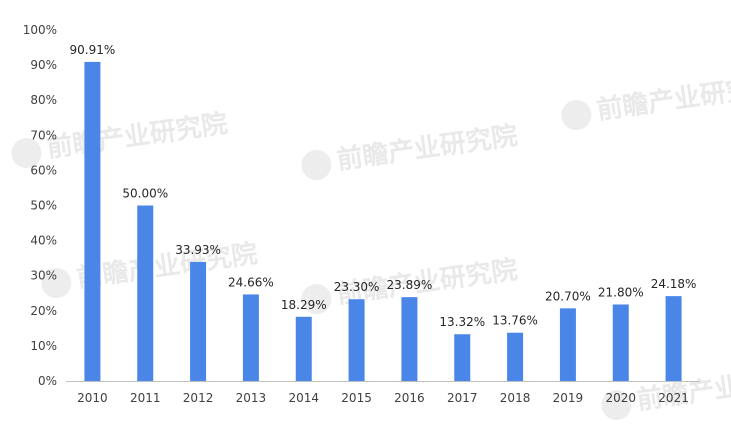  I want to click on data-label: 20.70%, so click(568, 296).